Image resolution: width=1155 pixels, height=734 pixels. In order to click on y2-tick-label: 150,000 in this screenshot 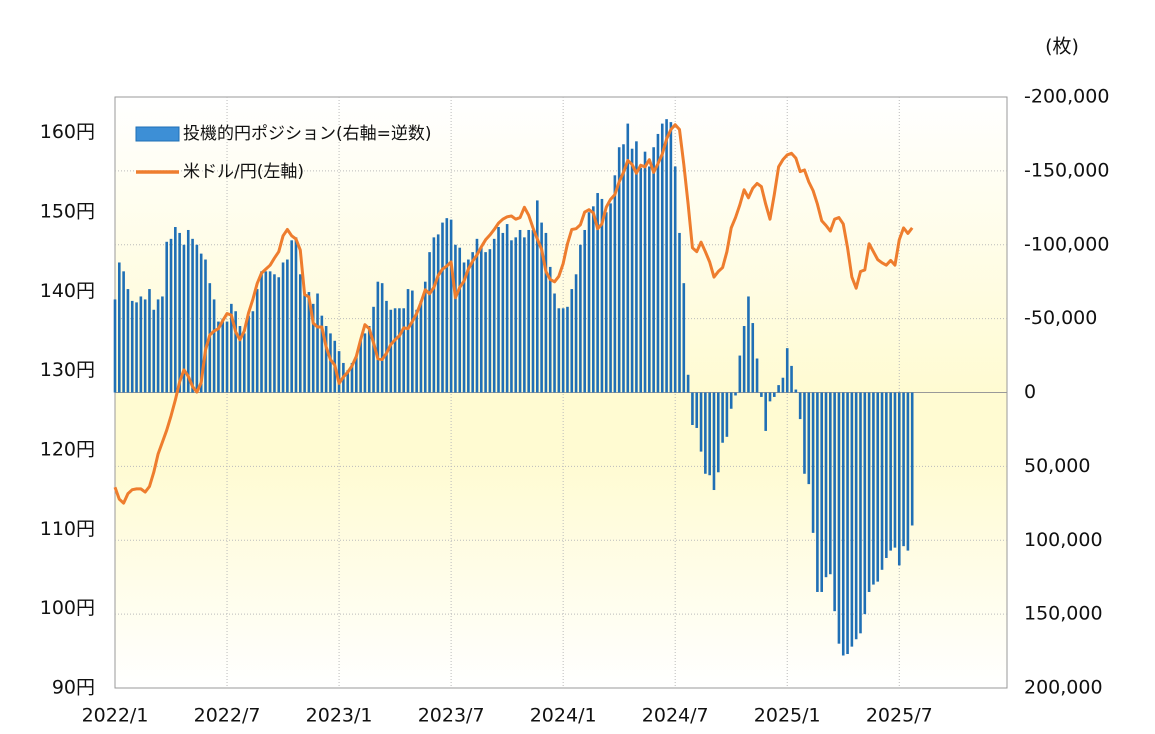, I will do `click(1063, 614)`.